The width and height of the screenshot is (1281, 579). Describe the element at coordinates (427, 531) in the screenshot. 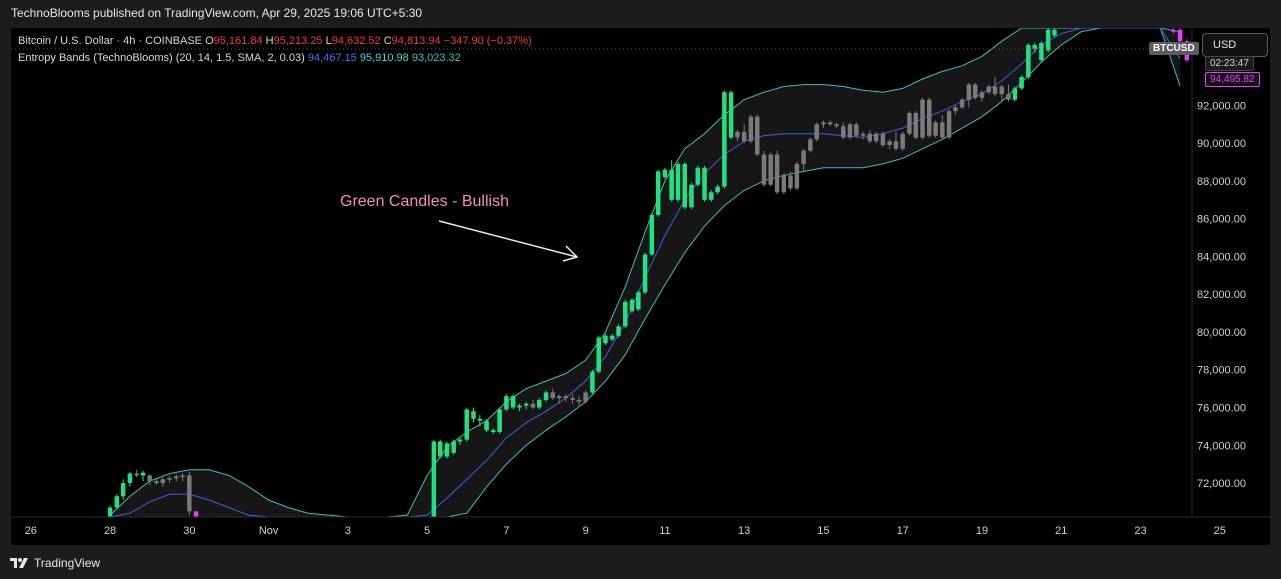

I see `time-tick-label: 5` at that location.